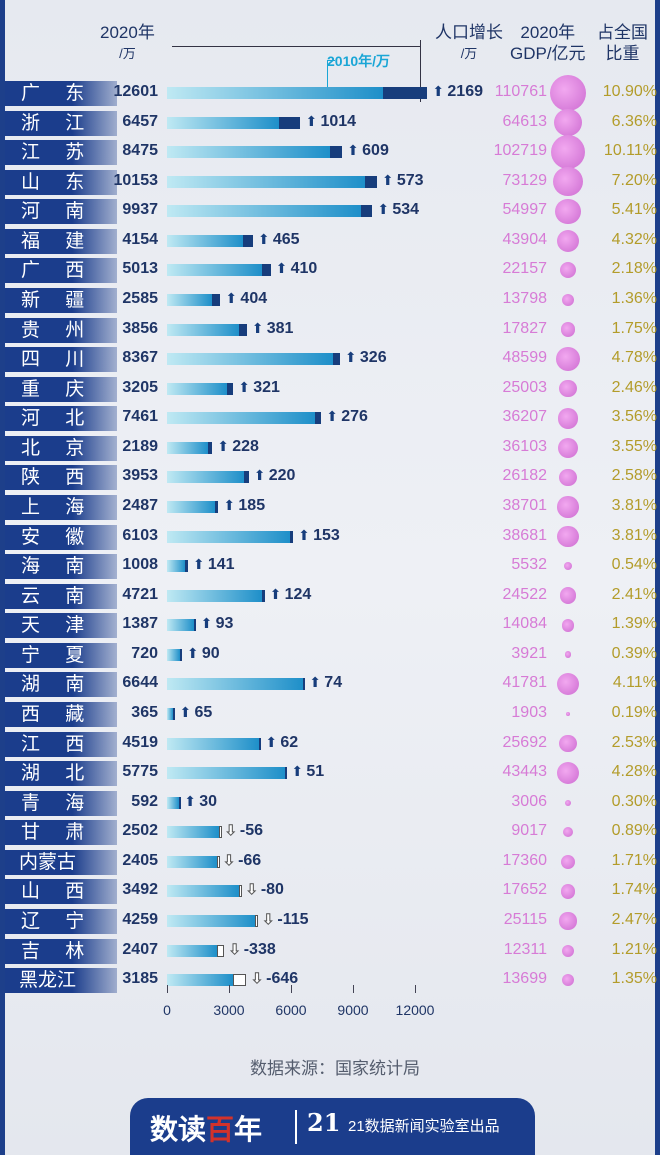  What do you see at coordinates (634, 121) in the screenshot?
I see `share-value: 6.36%` at bounding box center [634, 121].